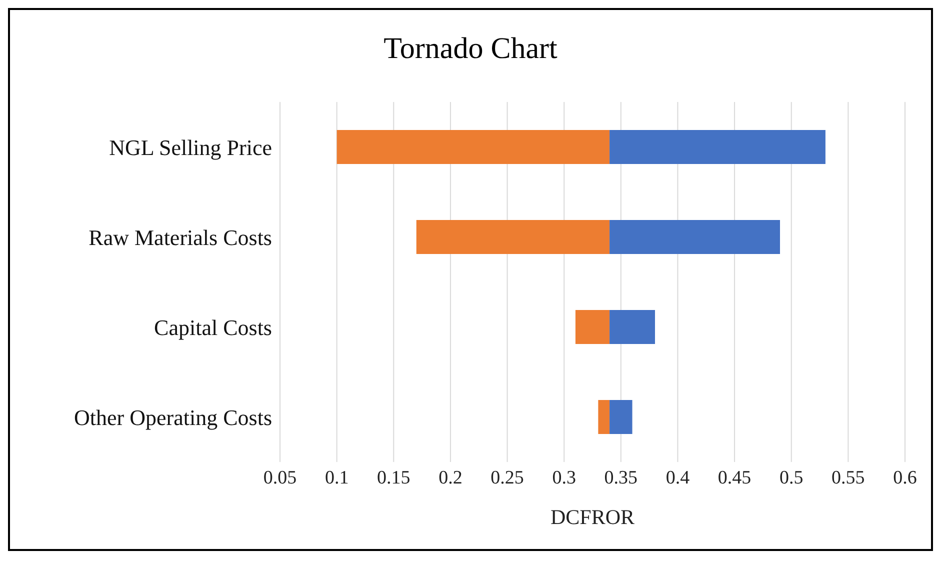 This screenshot has height=561, width=945. Describe the element at coordinates (735, 477) in the screenshot. I see `x-tick-label: 0.45` at that location.